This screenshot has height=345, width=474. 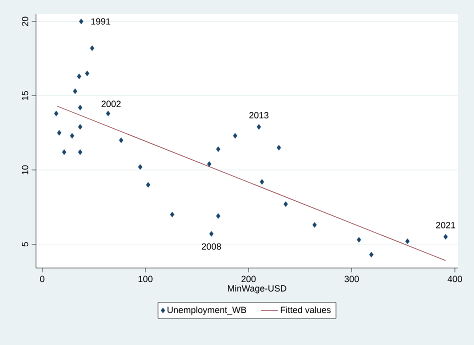 What do you see at coordinates (455, 279) in the screenshot?
I see `x-tick-label: 400` at bounding box center [455, 279].